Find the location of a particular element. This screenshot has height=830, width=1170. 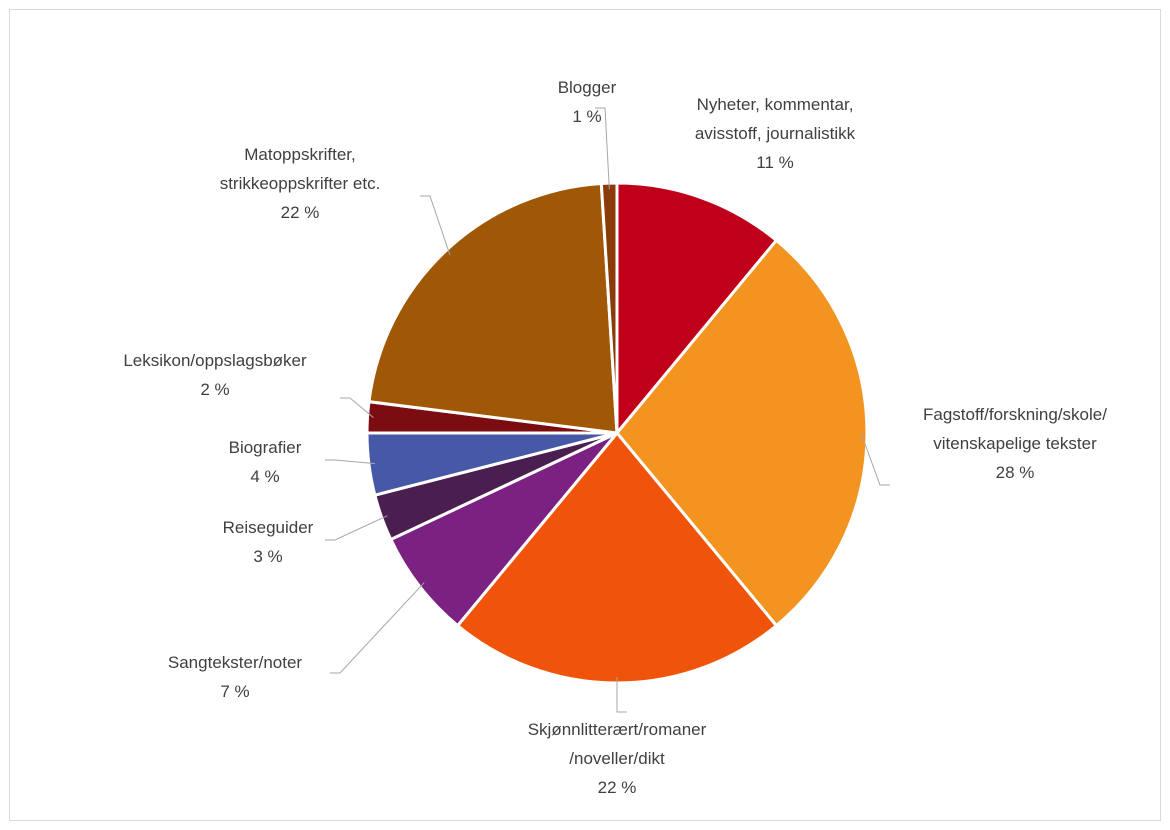

label-line: Skjønnlitterært/romaner is located at coordinates (617, 729).